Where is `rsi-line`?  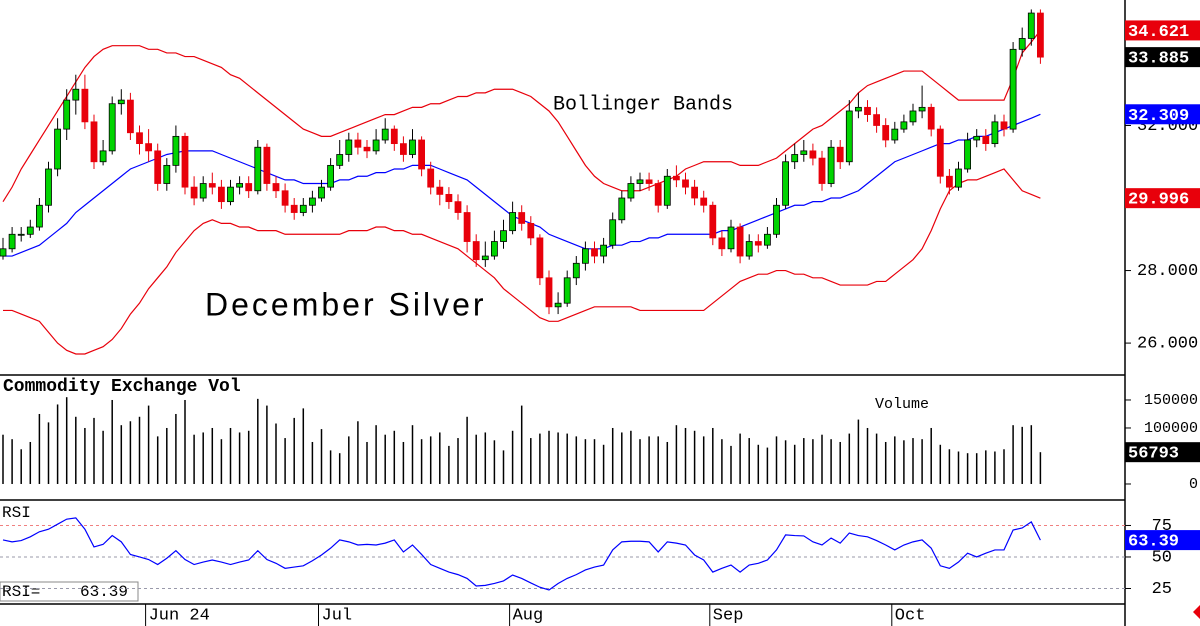 rsi-line is located at coordinates (521, 554).